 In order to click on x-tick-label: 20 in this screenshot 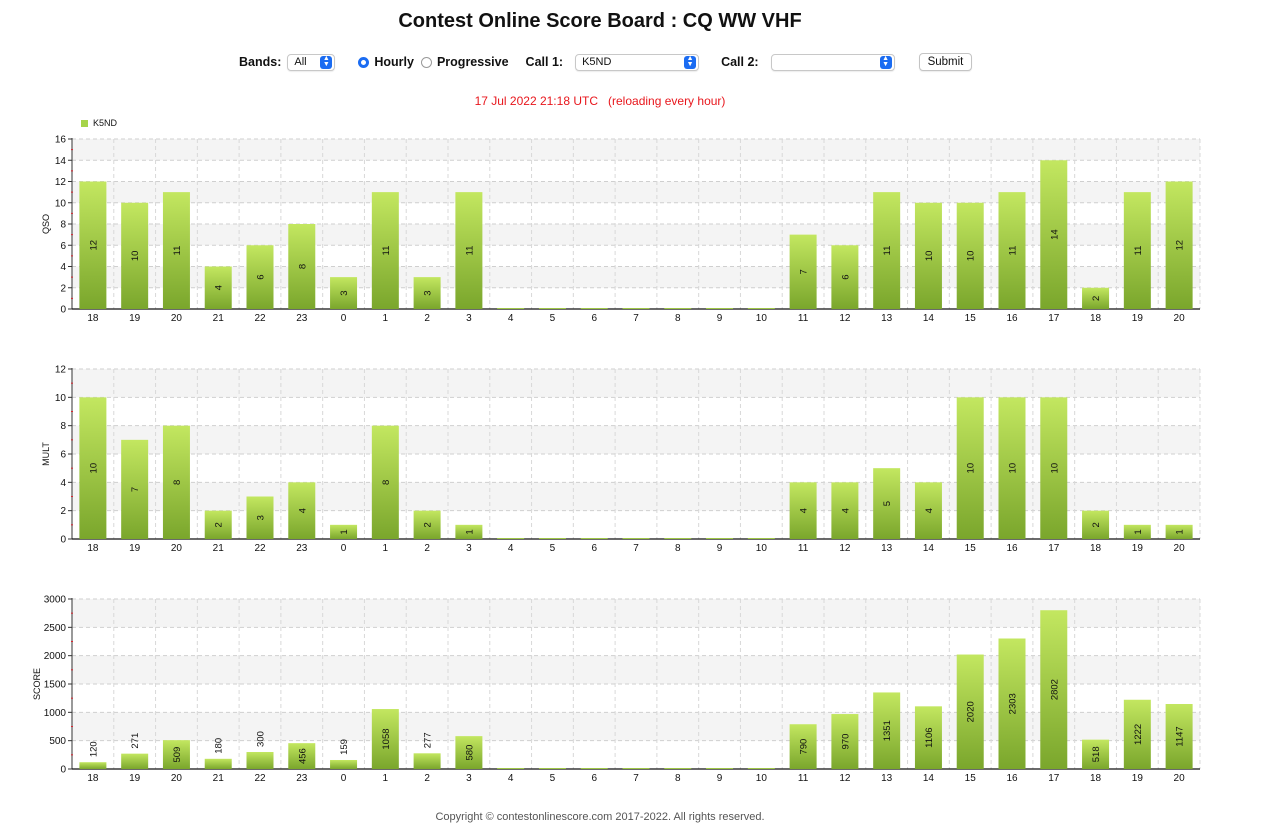, I will do `click(1180, 548)`.